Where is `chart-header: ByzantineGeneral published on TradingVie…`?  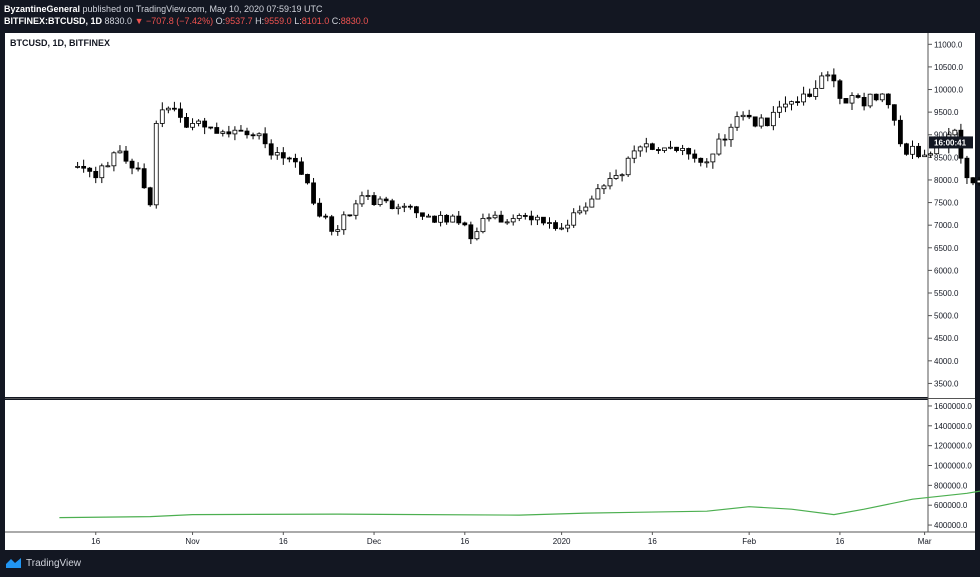
chart-header: ByzantineGeneral published on TradingVie… is located at coordinates (490, 15).